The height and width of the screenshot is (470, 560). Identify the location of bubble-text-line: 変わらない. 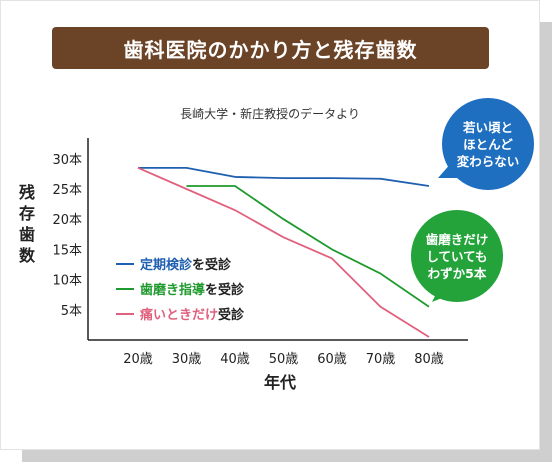
(488, 161).